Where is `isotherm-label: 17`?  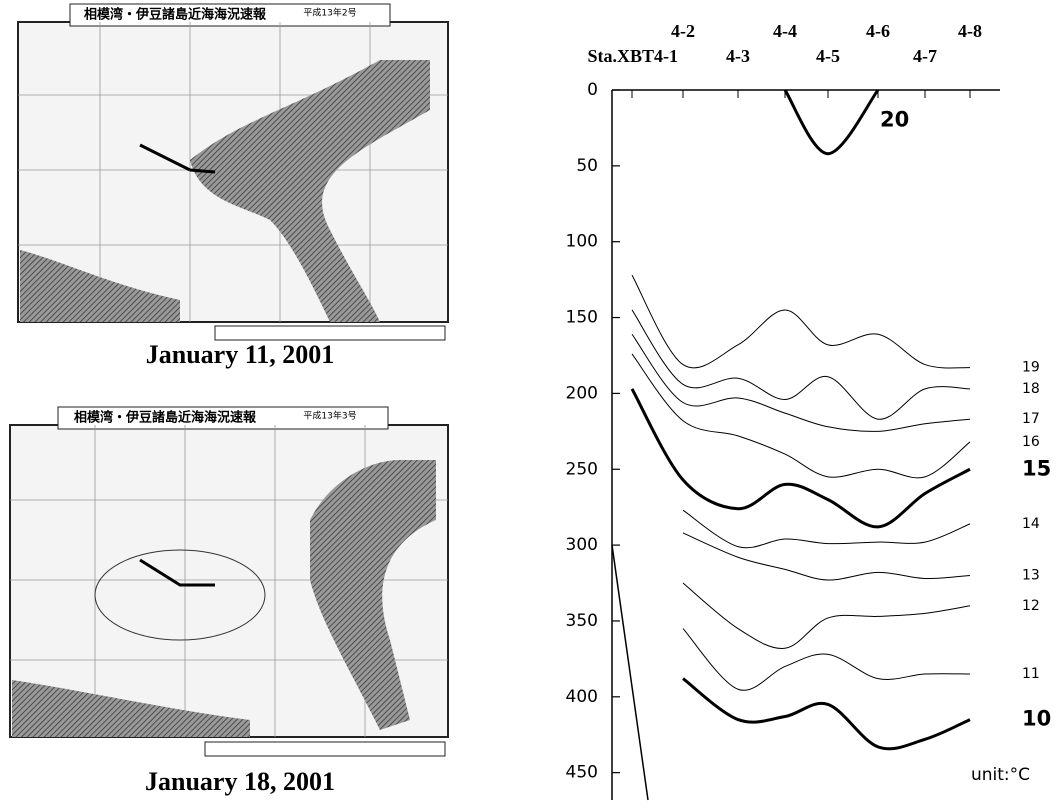
isotherm-label: 17 is located at coordinates (1031, 419).